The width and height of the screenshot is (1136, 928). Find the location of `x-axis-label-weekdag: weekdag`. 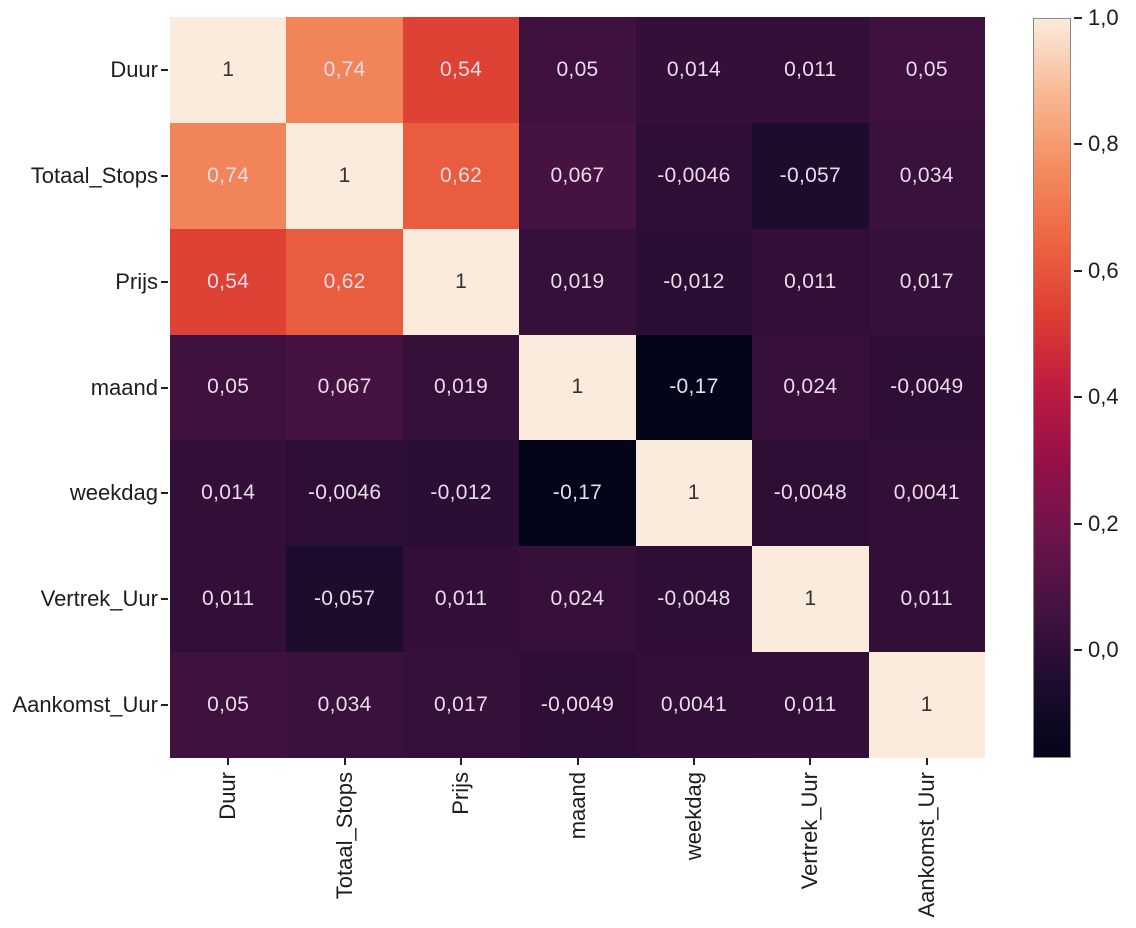

x-axis-label-weekdag: weekdag is located at coordinates (693, 816).